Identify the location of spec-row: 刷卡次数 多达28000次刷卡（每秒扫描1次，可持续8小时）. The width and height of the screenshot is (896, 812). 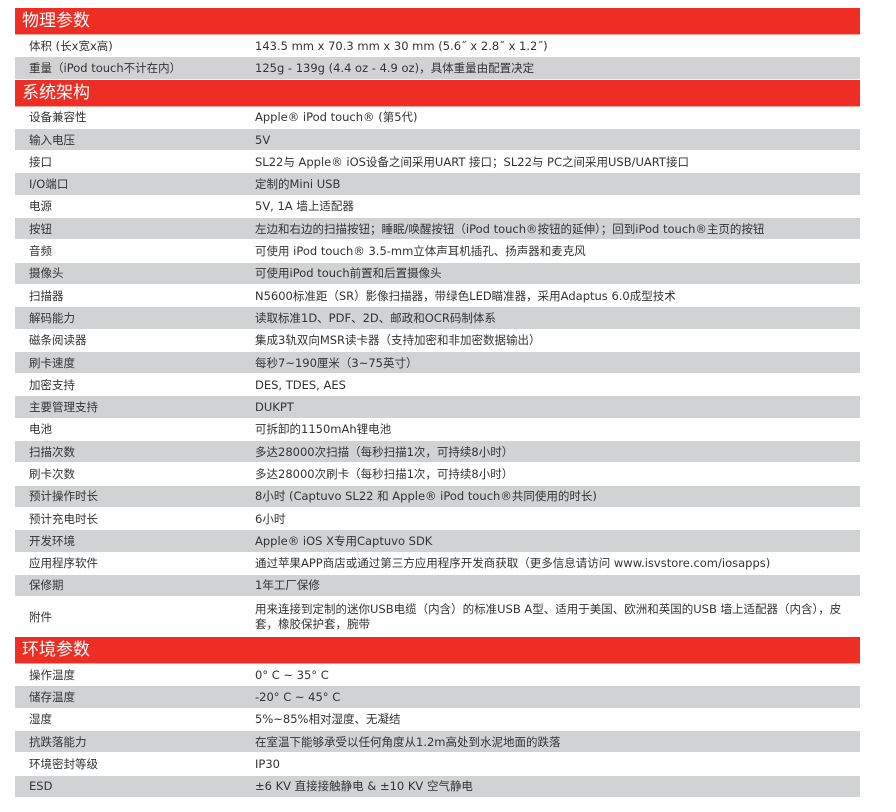
(437, 474).